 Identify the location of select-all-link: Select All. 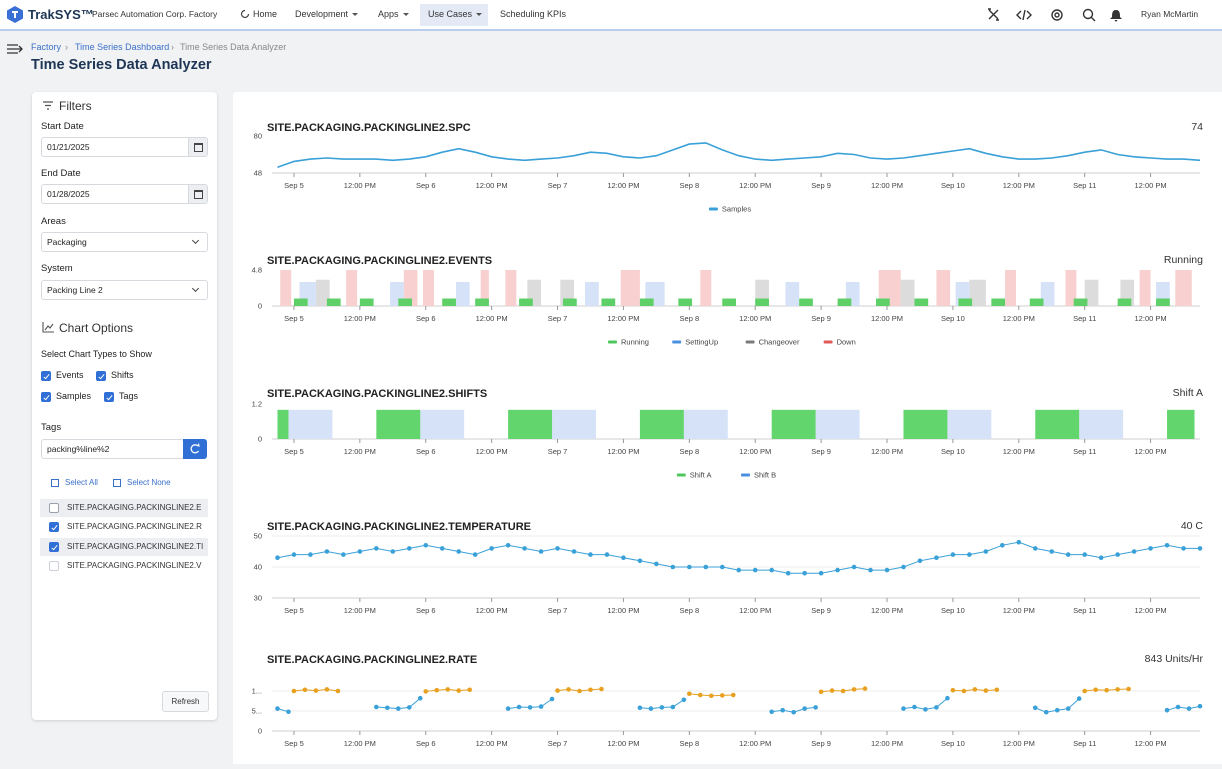
(81, 482).